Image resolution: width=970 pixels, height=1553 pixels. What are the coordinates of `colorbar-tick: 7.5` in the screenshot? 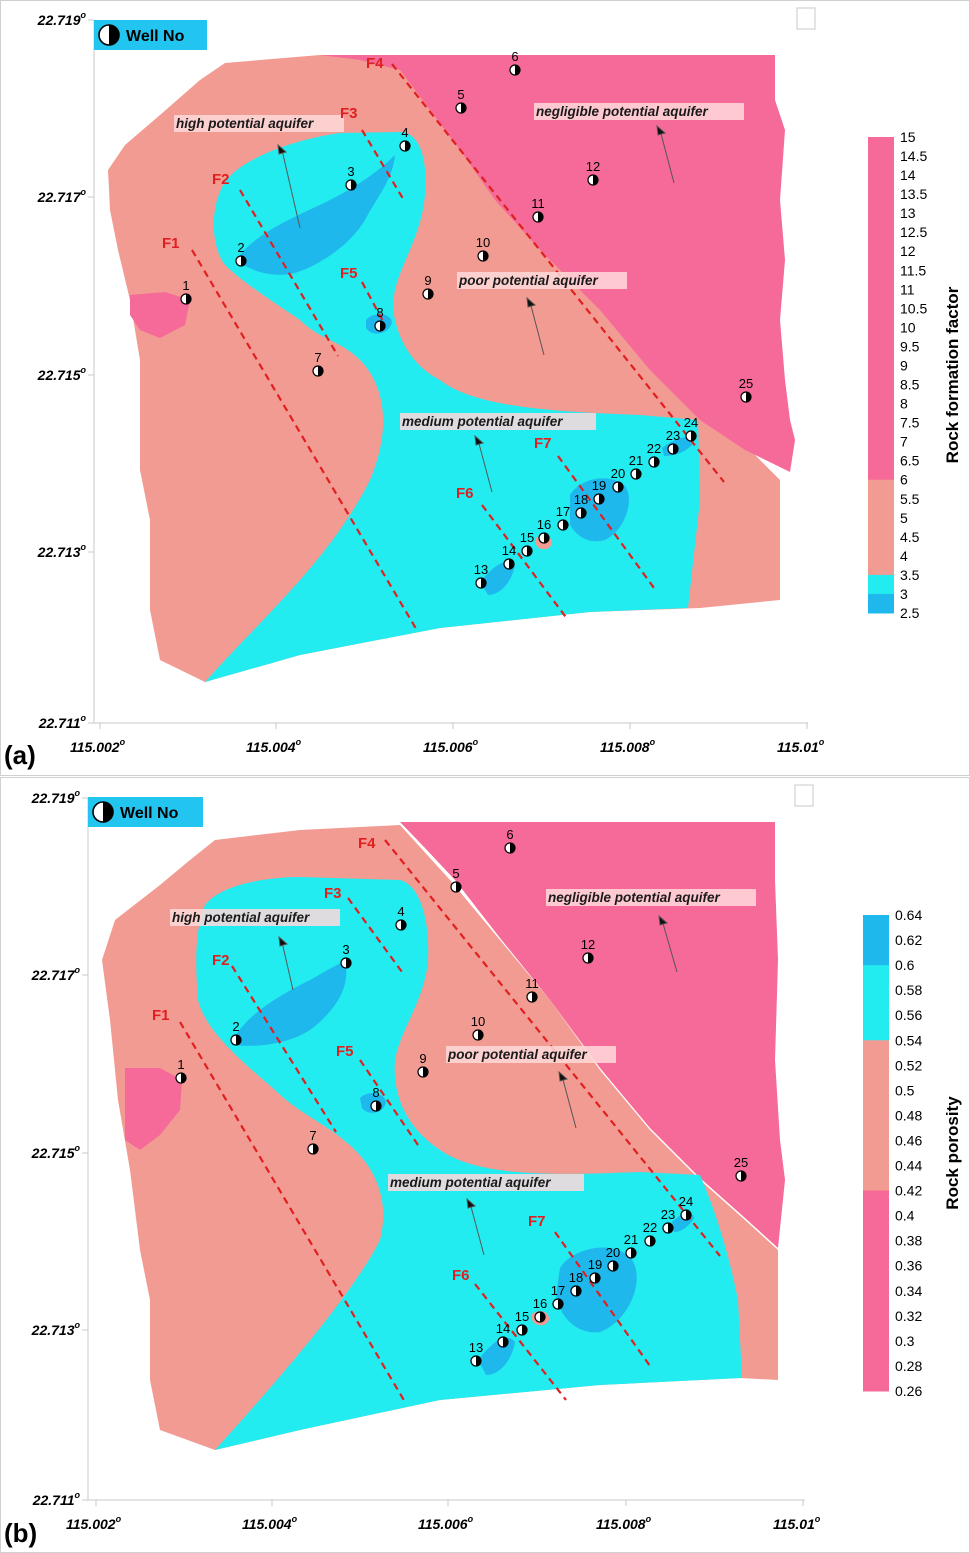 It's located at (910, 423).